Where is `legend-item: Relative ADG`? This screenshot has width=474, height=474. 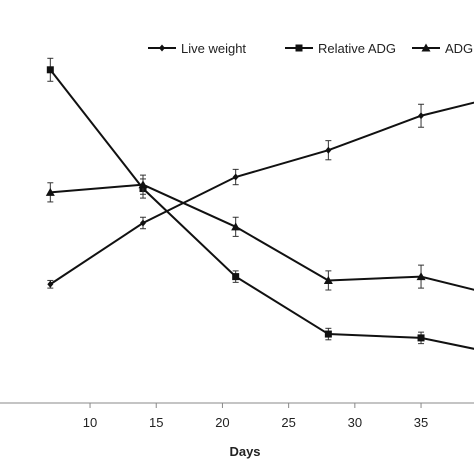 legend-item: Relative ADG is located at coordinates (340, 48).